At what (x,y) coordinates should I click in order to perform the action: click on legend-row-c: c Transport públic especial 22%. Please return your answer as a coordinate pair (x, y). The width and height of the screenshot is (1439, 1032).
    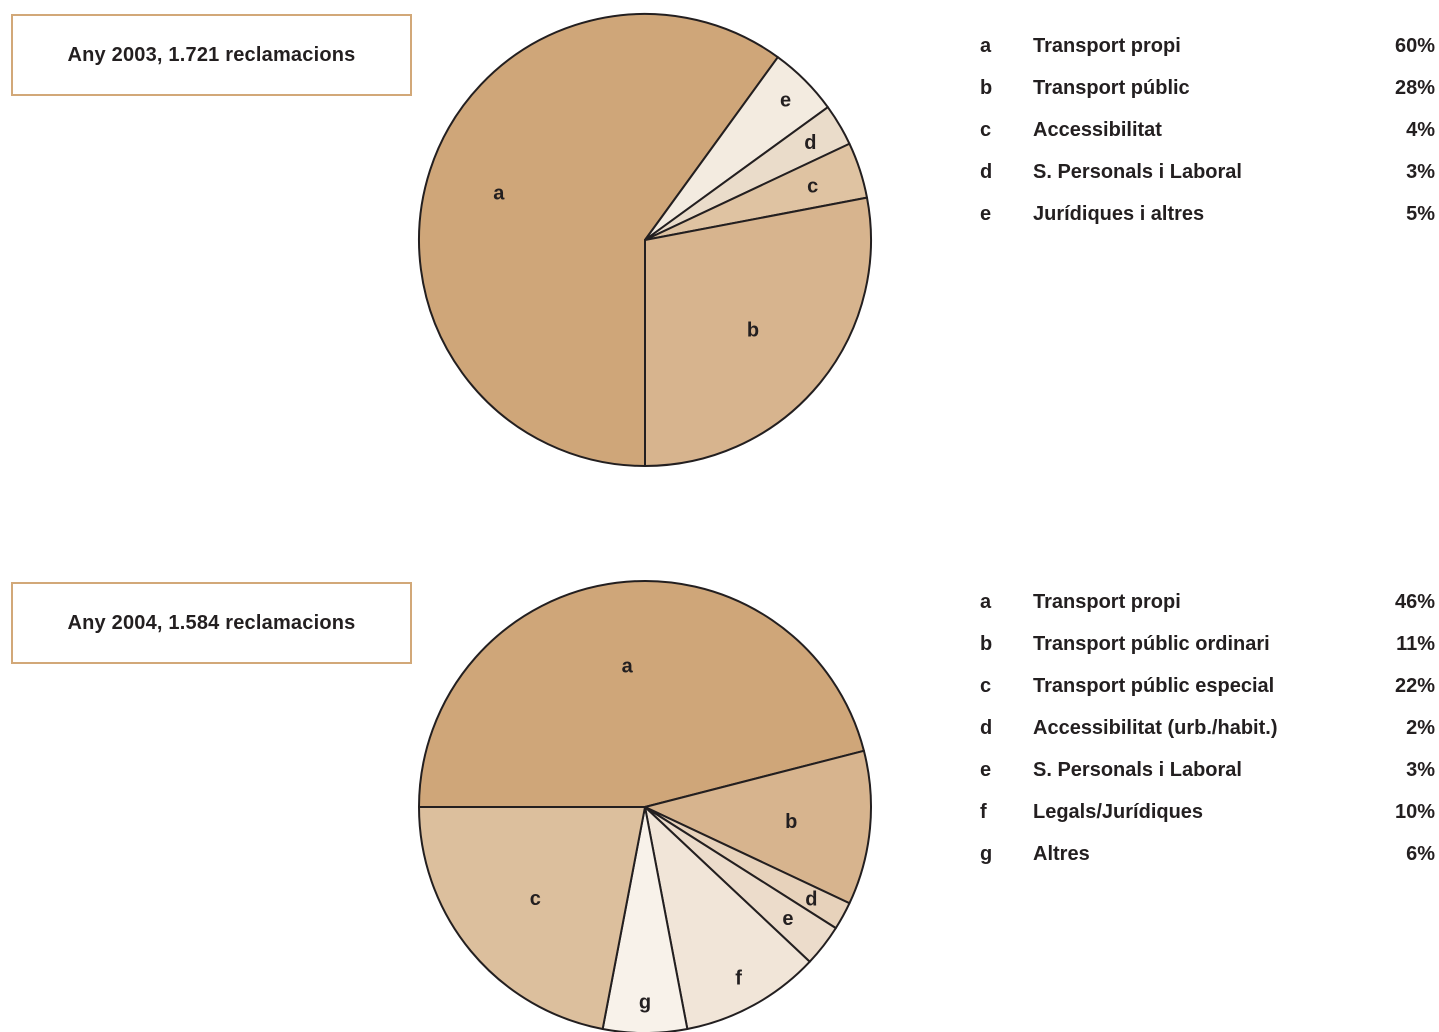
    Looking at the image, I should click on (1207, 696).